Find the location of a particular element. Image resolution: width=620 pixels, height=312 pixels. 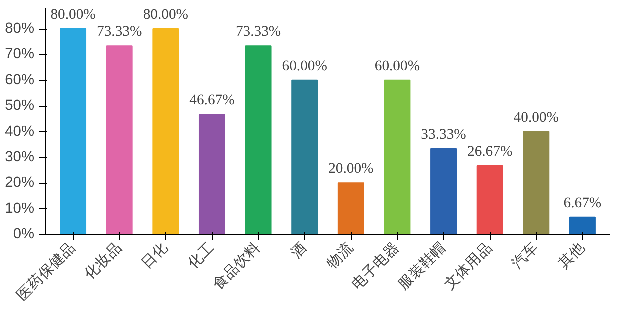

y-tick-label: 50% is located at coordinates (20, 106).